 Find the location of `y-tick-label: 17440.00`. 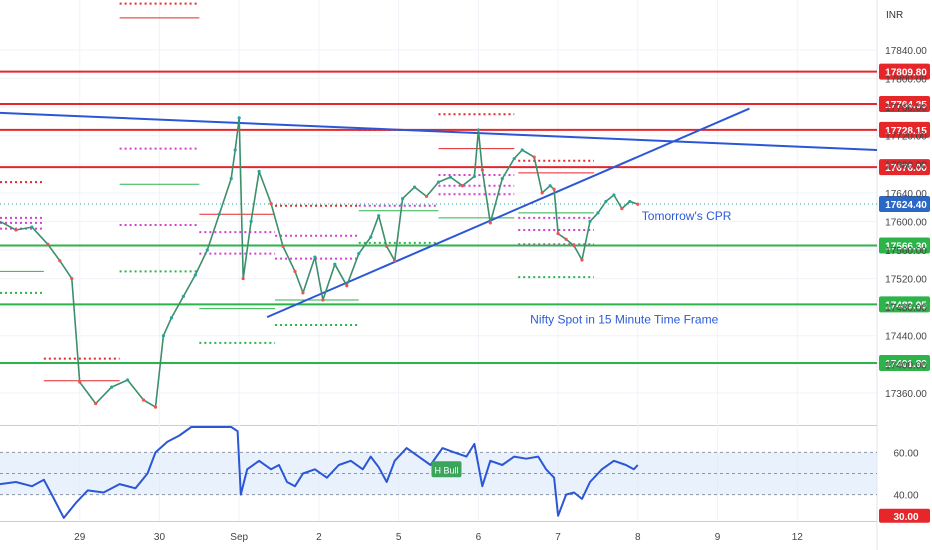

y-tick-label: 17440.00 is located at coordinates (906, 337).